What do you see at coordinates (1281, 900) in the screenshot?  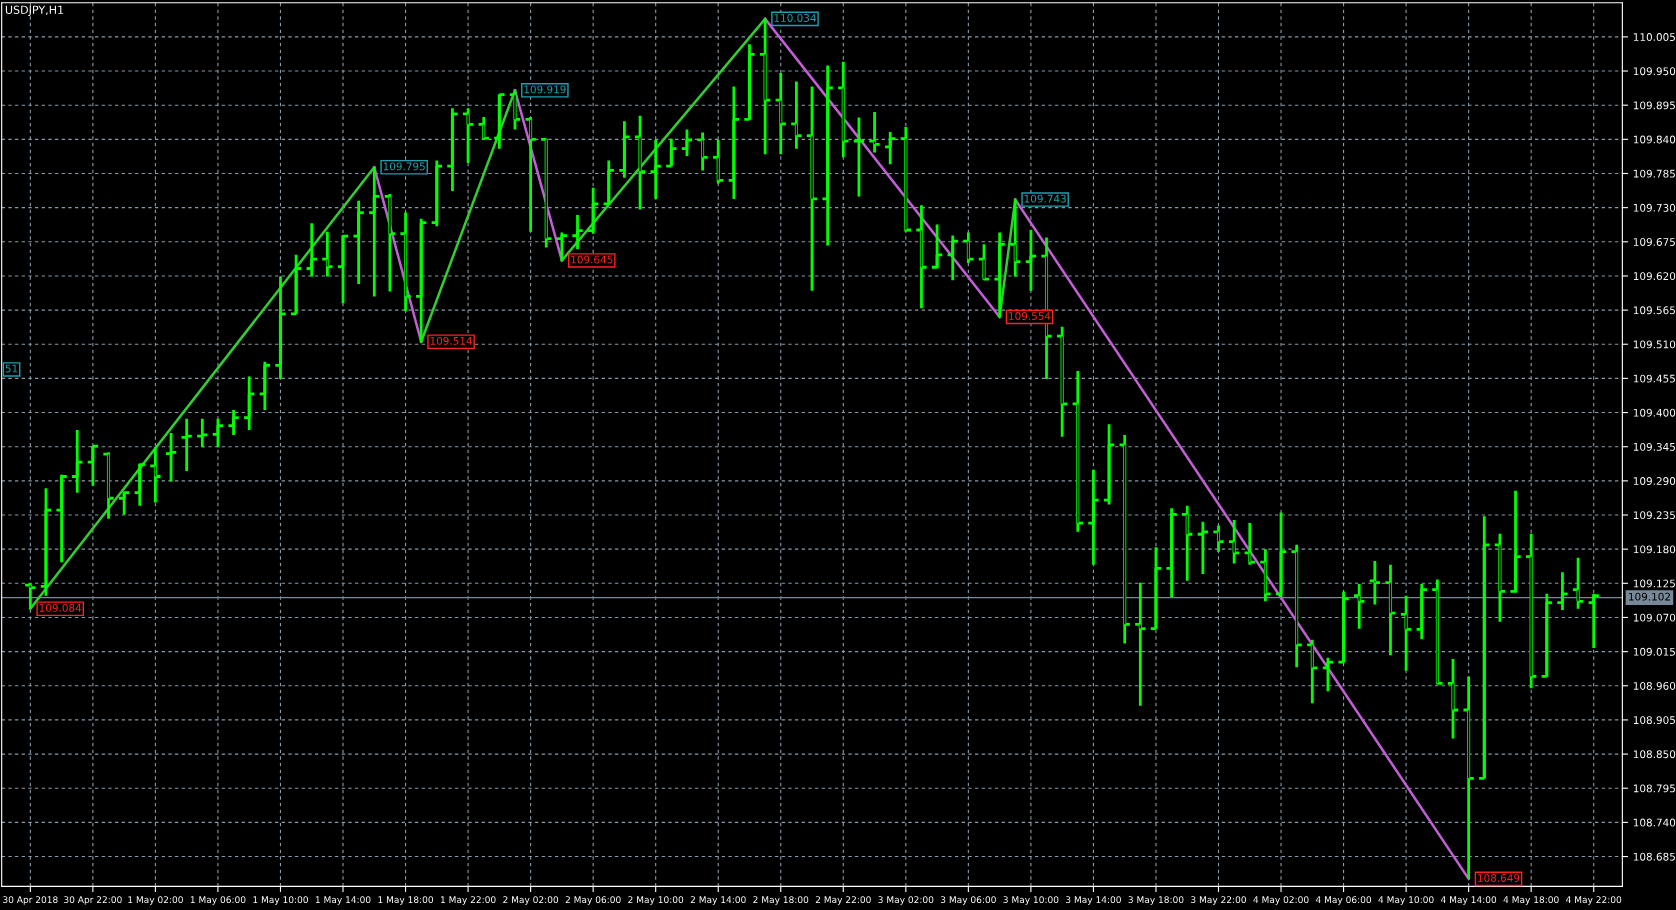 I see `x-tick-label: 4 May 02:00` at bounding box center [1281, 900].